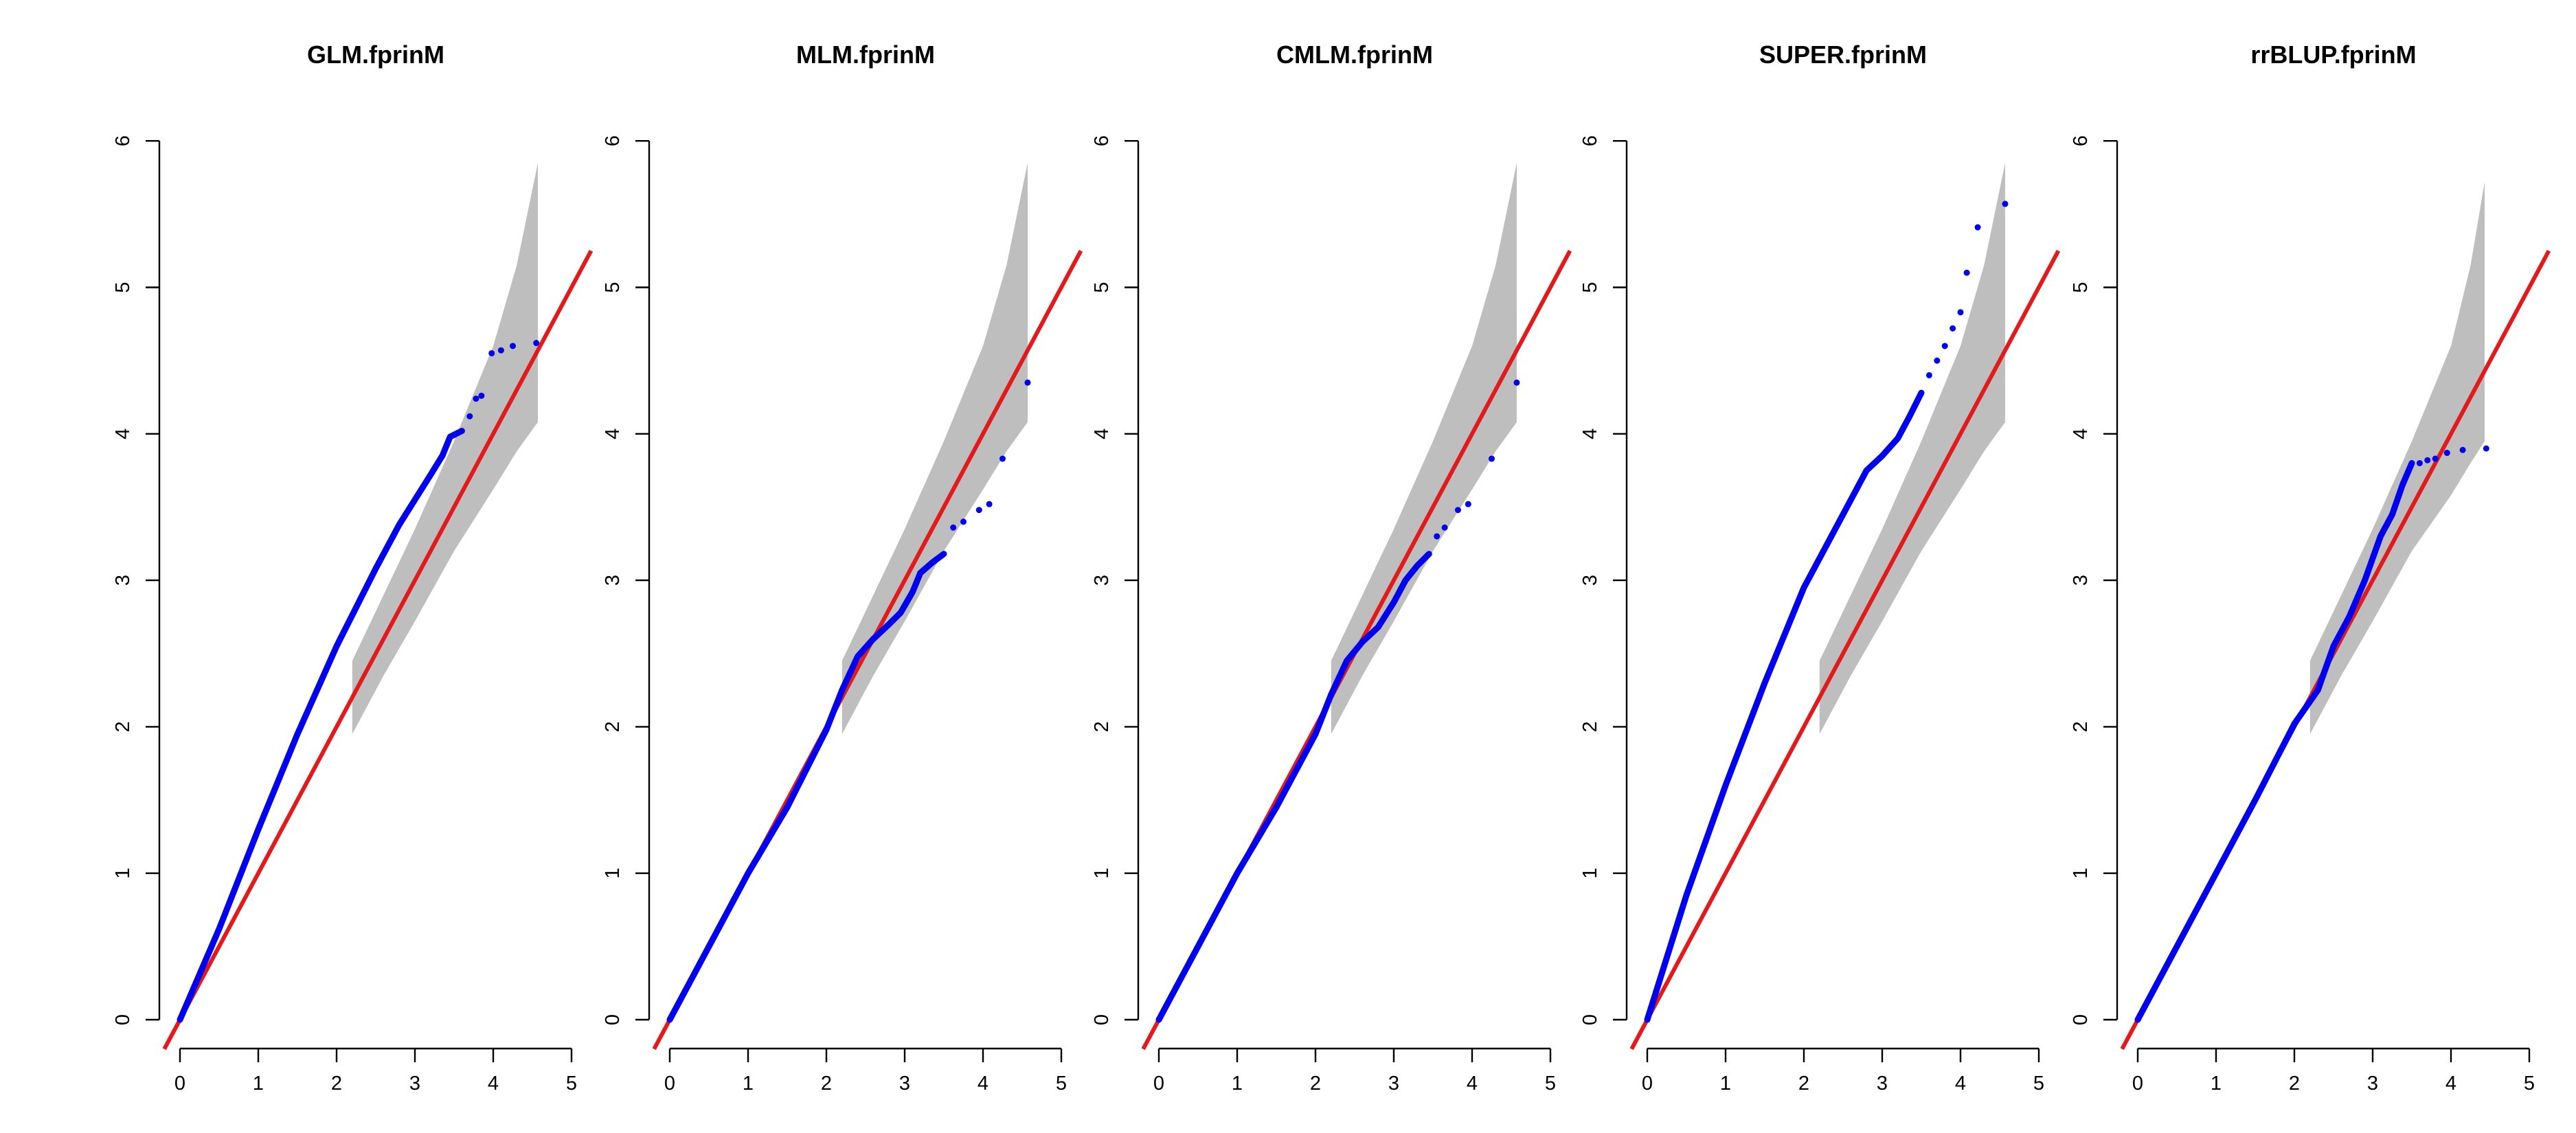 The width and height of the screenshot is (2576, 1133). I want to click on panel-title: CMLM.fprinM, so click(1354, 55).